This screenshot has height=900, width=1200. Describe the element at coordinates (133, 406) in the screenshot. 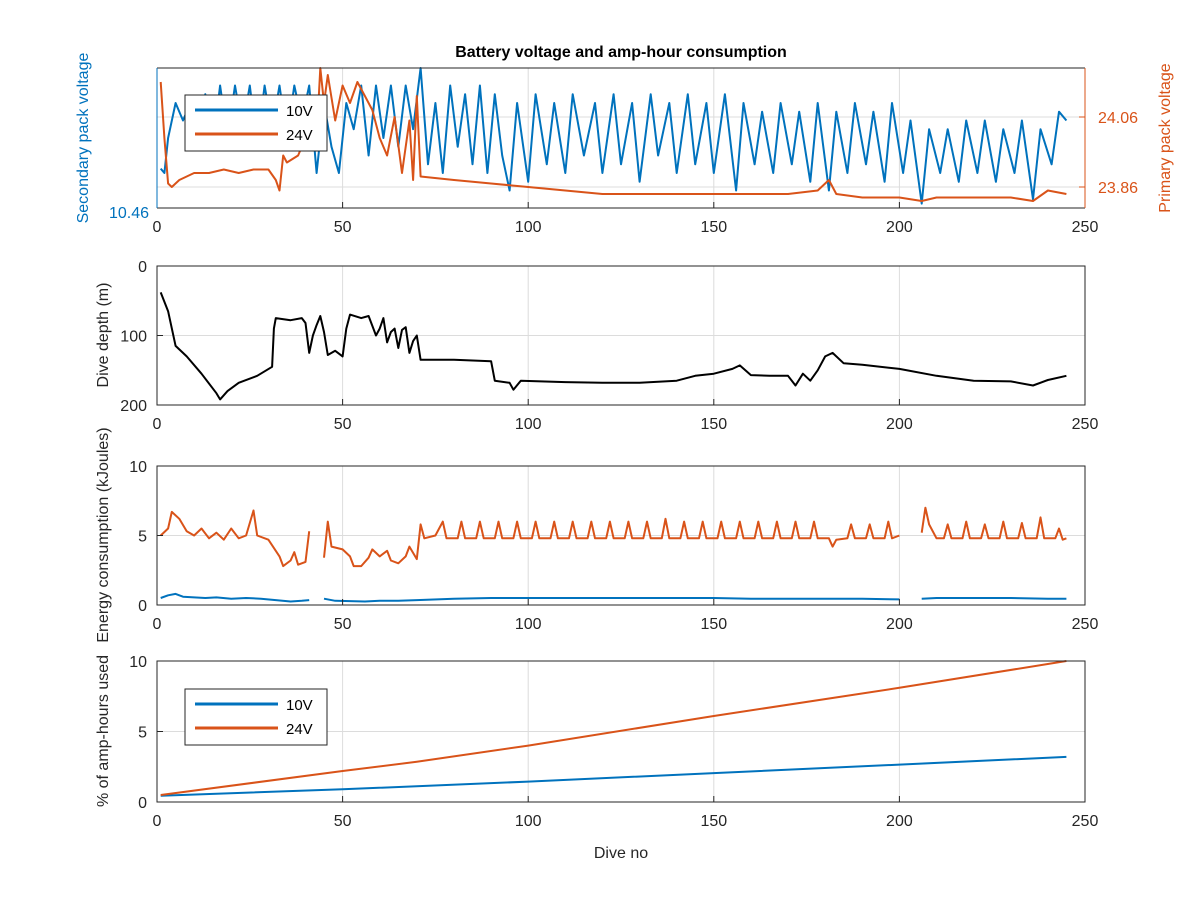

I see `y-tick-label: 200` at that location.